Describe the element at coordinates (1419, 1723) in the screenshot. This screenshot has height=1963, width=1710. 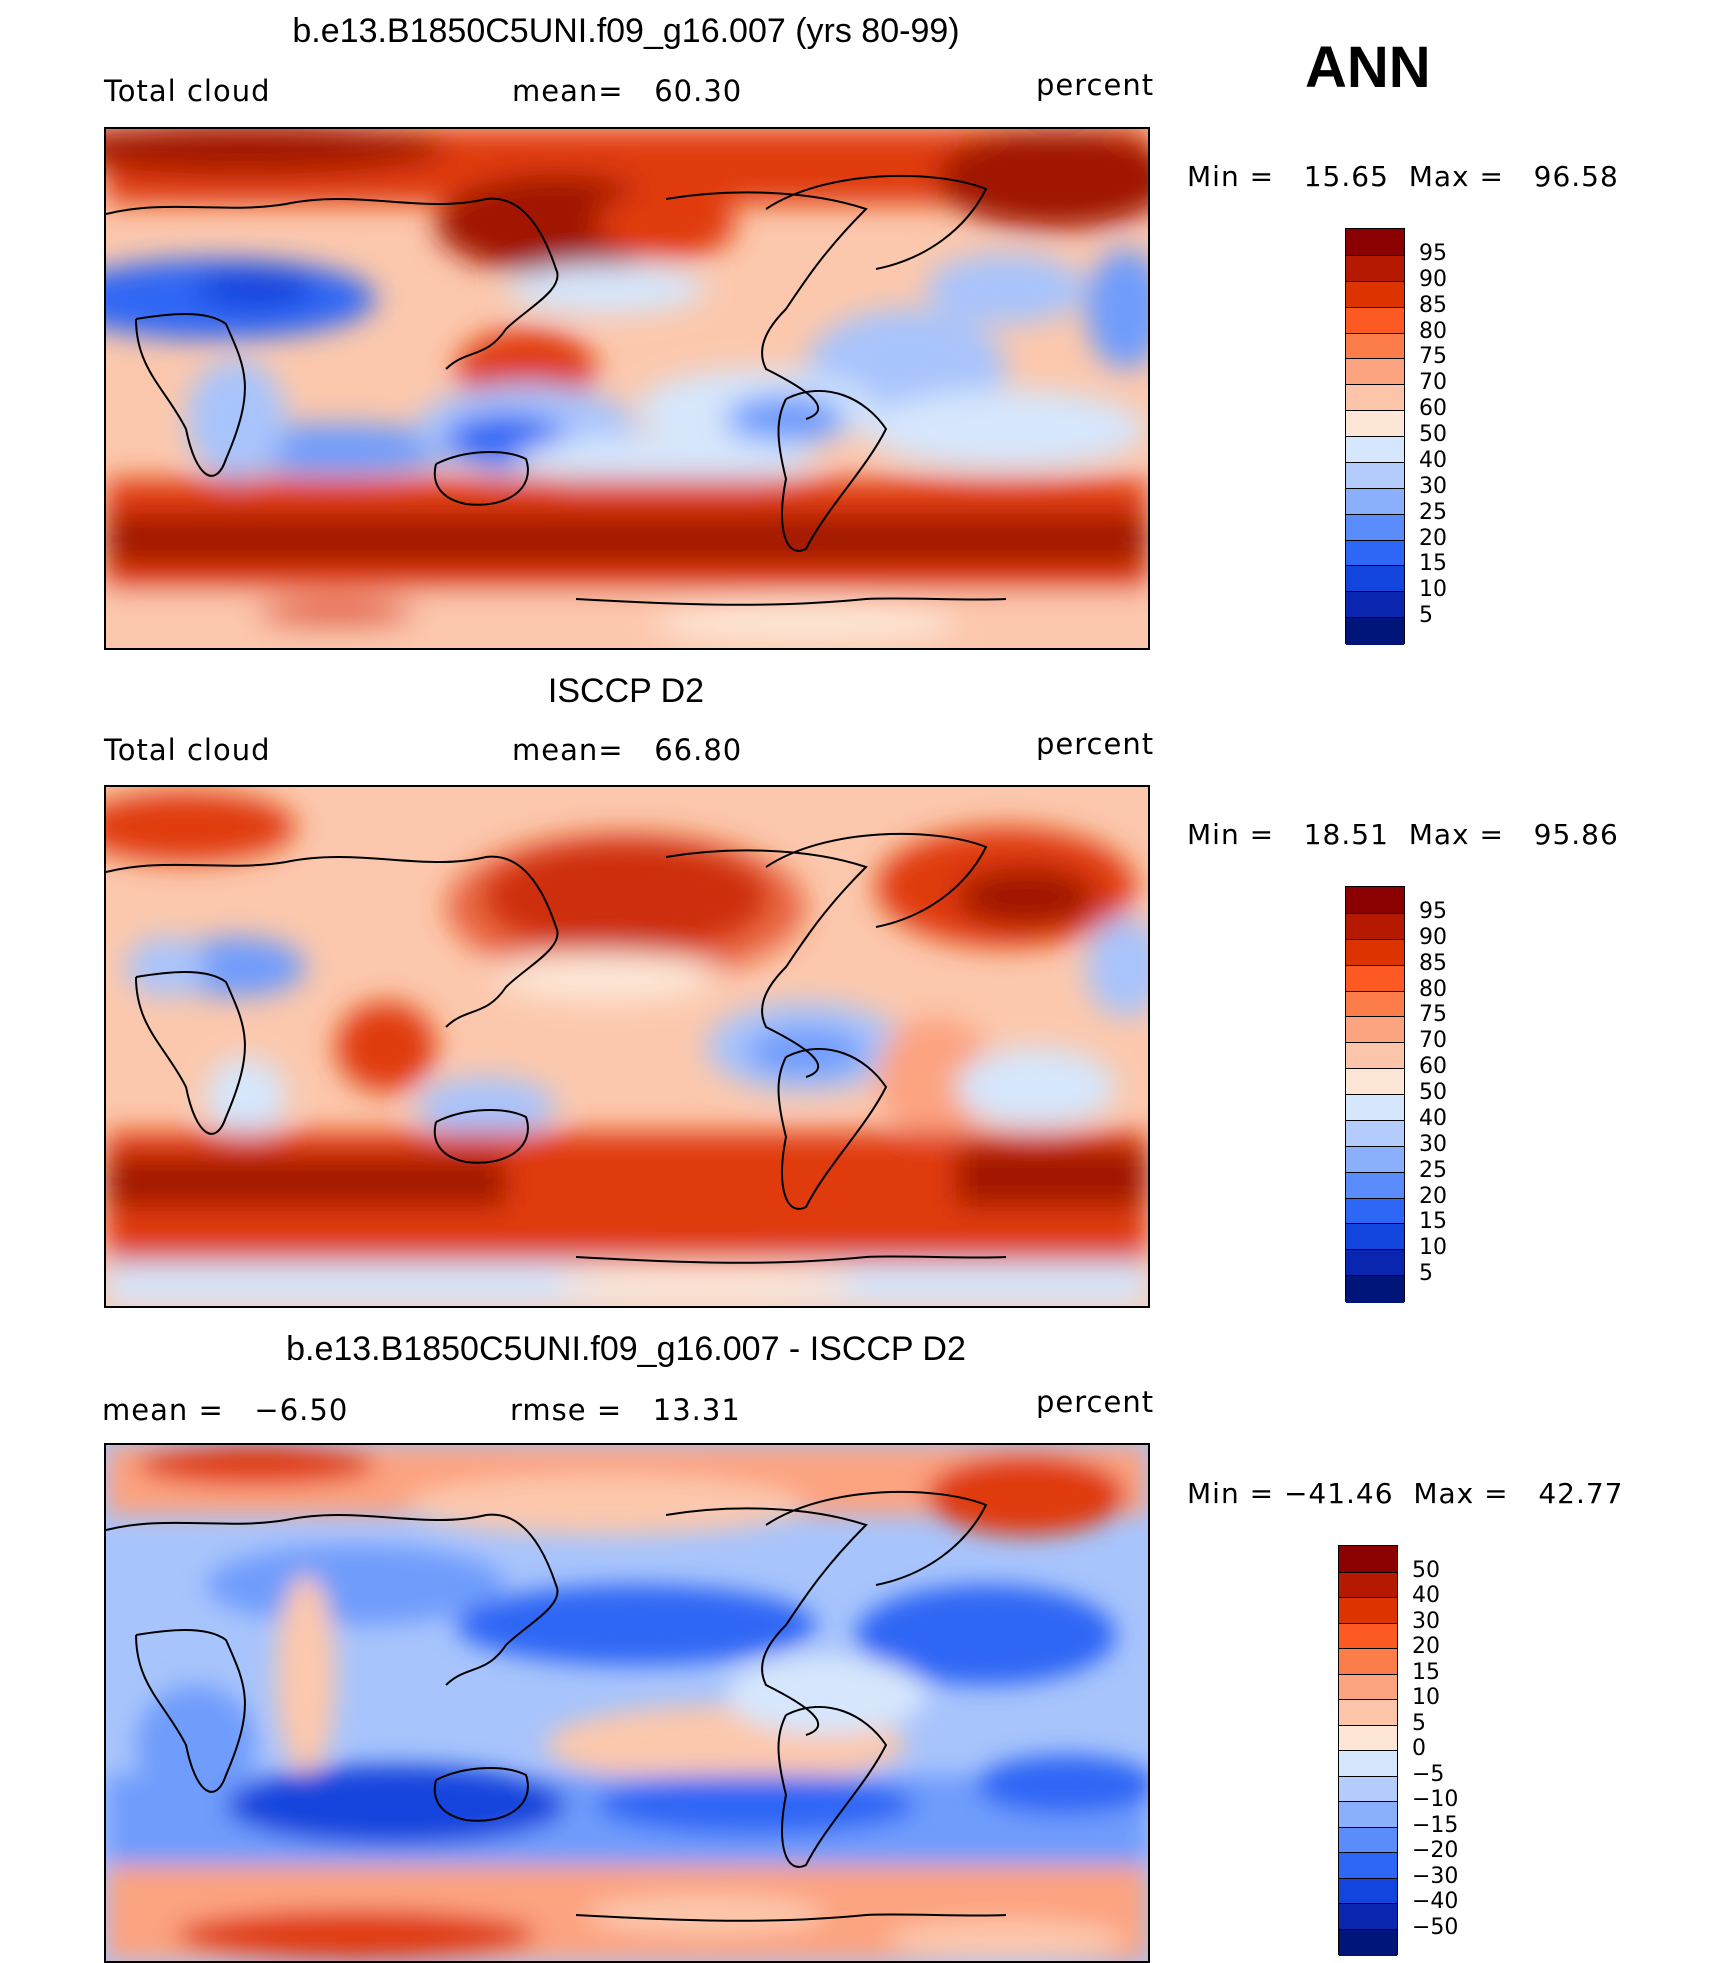
I see `panel-3-colorbar-label: 5` at that location.